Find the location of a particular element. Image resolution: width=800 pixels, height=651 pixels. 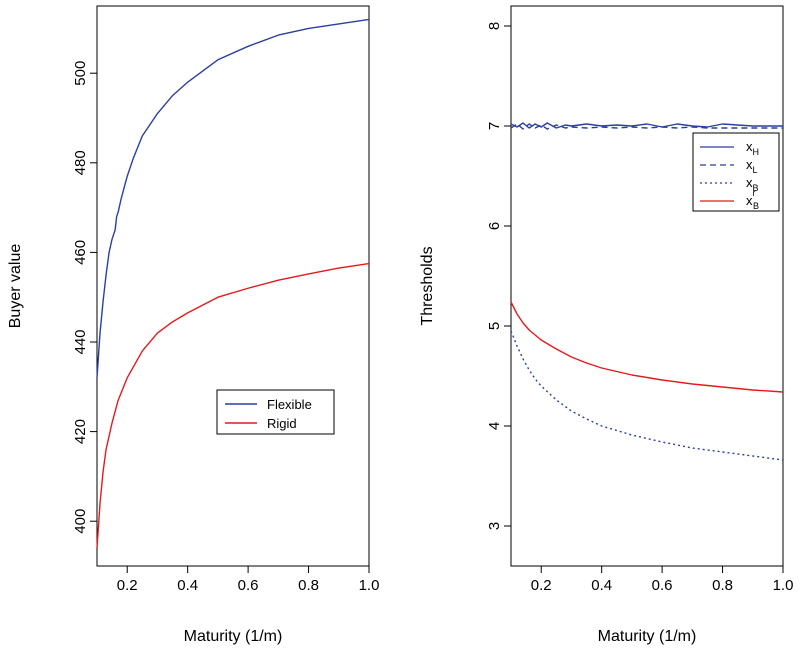

legend-left: Flexible Rigid is located at coordinates (275, 412).